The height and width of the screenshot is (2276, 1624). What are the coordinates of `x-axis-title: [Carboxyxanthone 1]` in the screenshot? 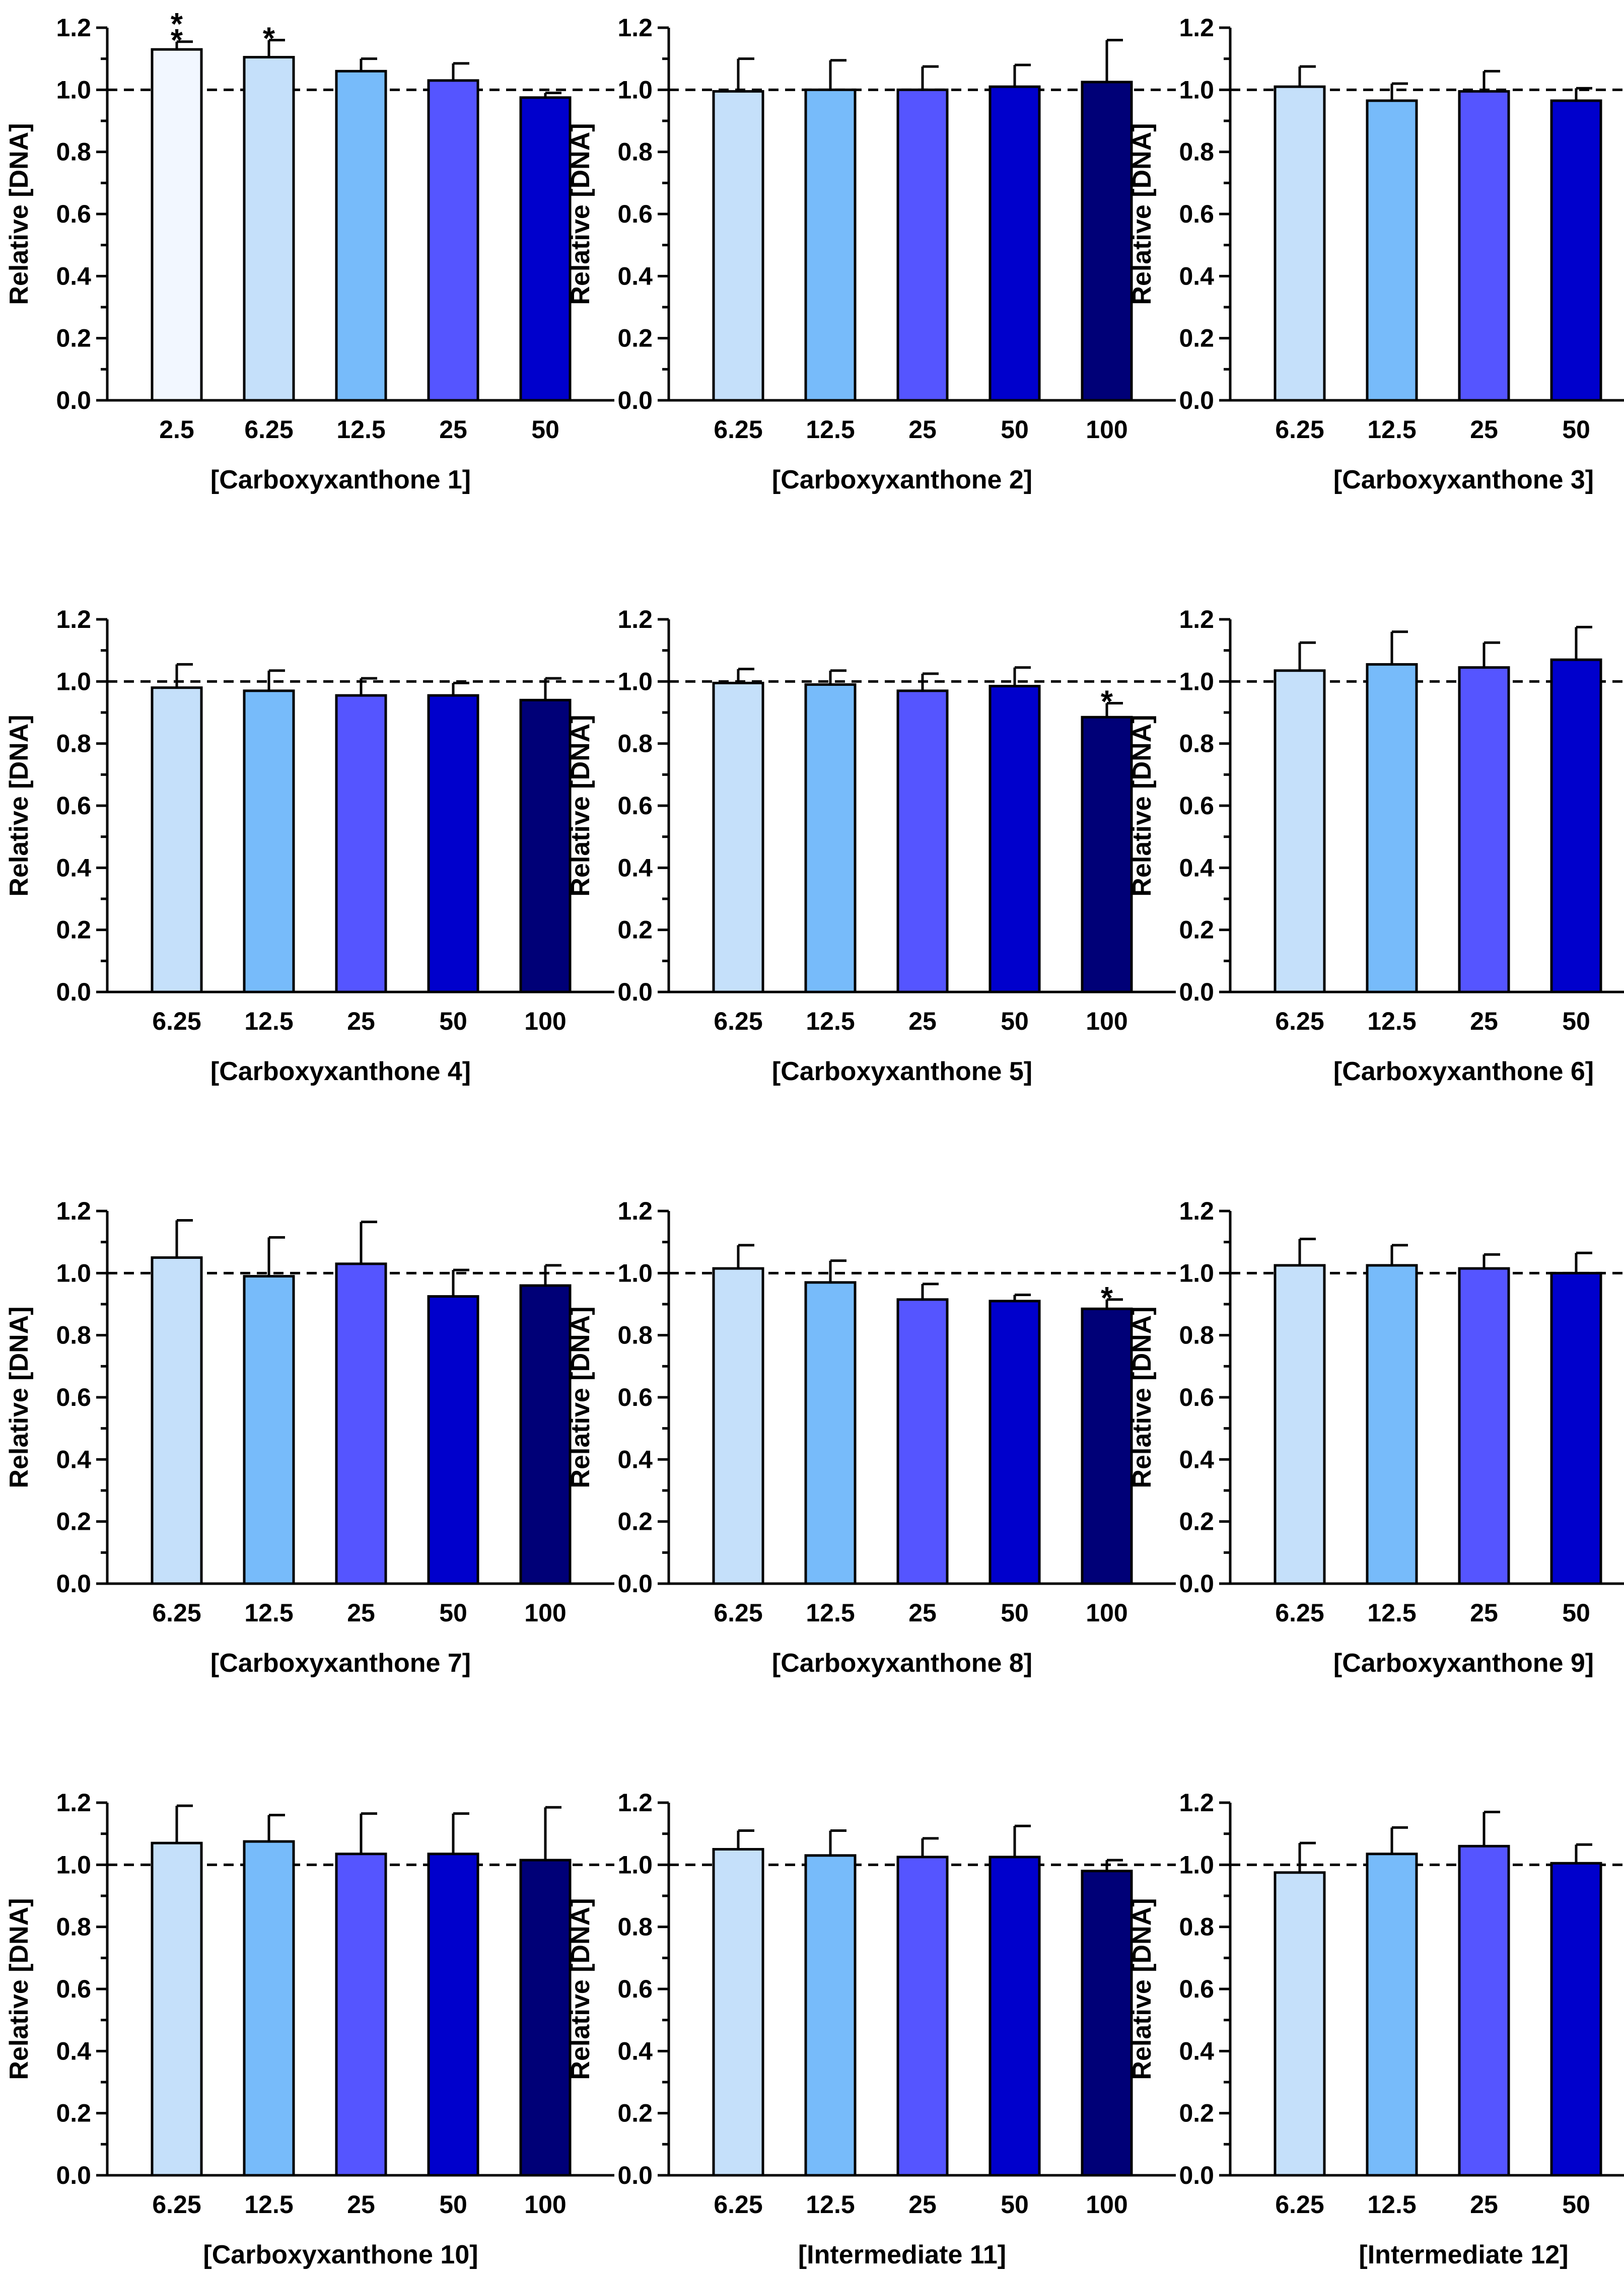 It's located at (340, 479).